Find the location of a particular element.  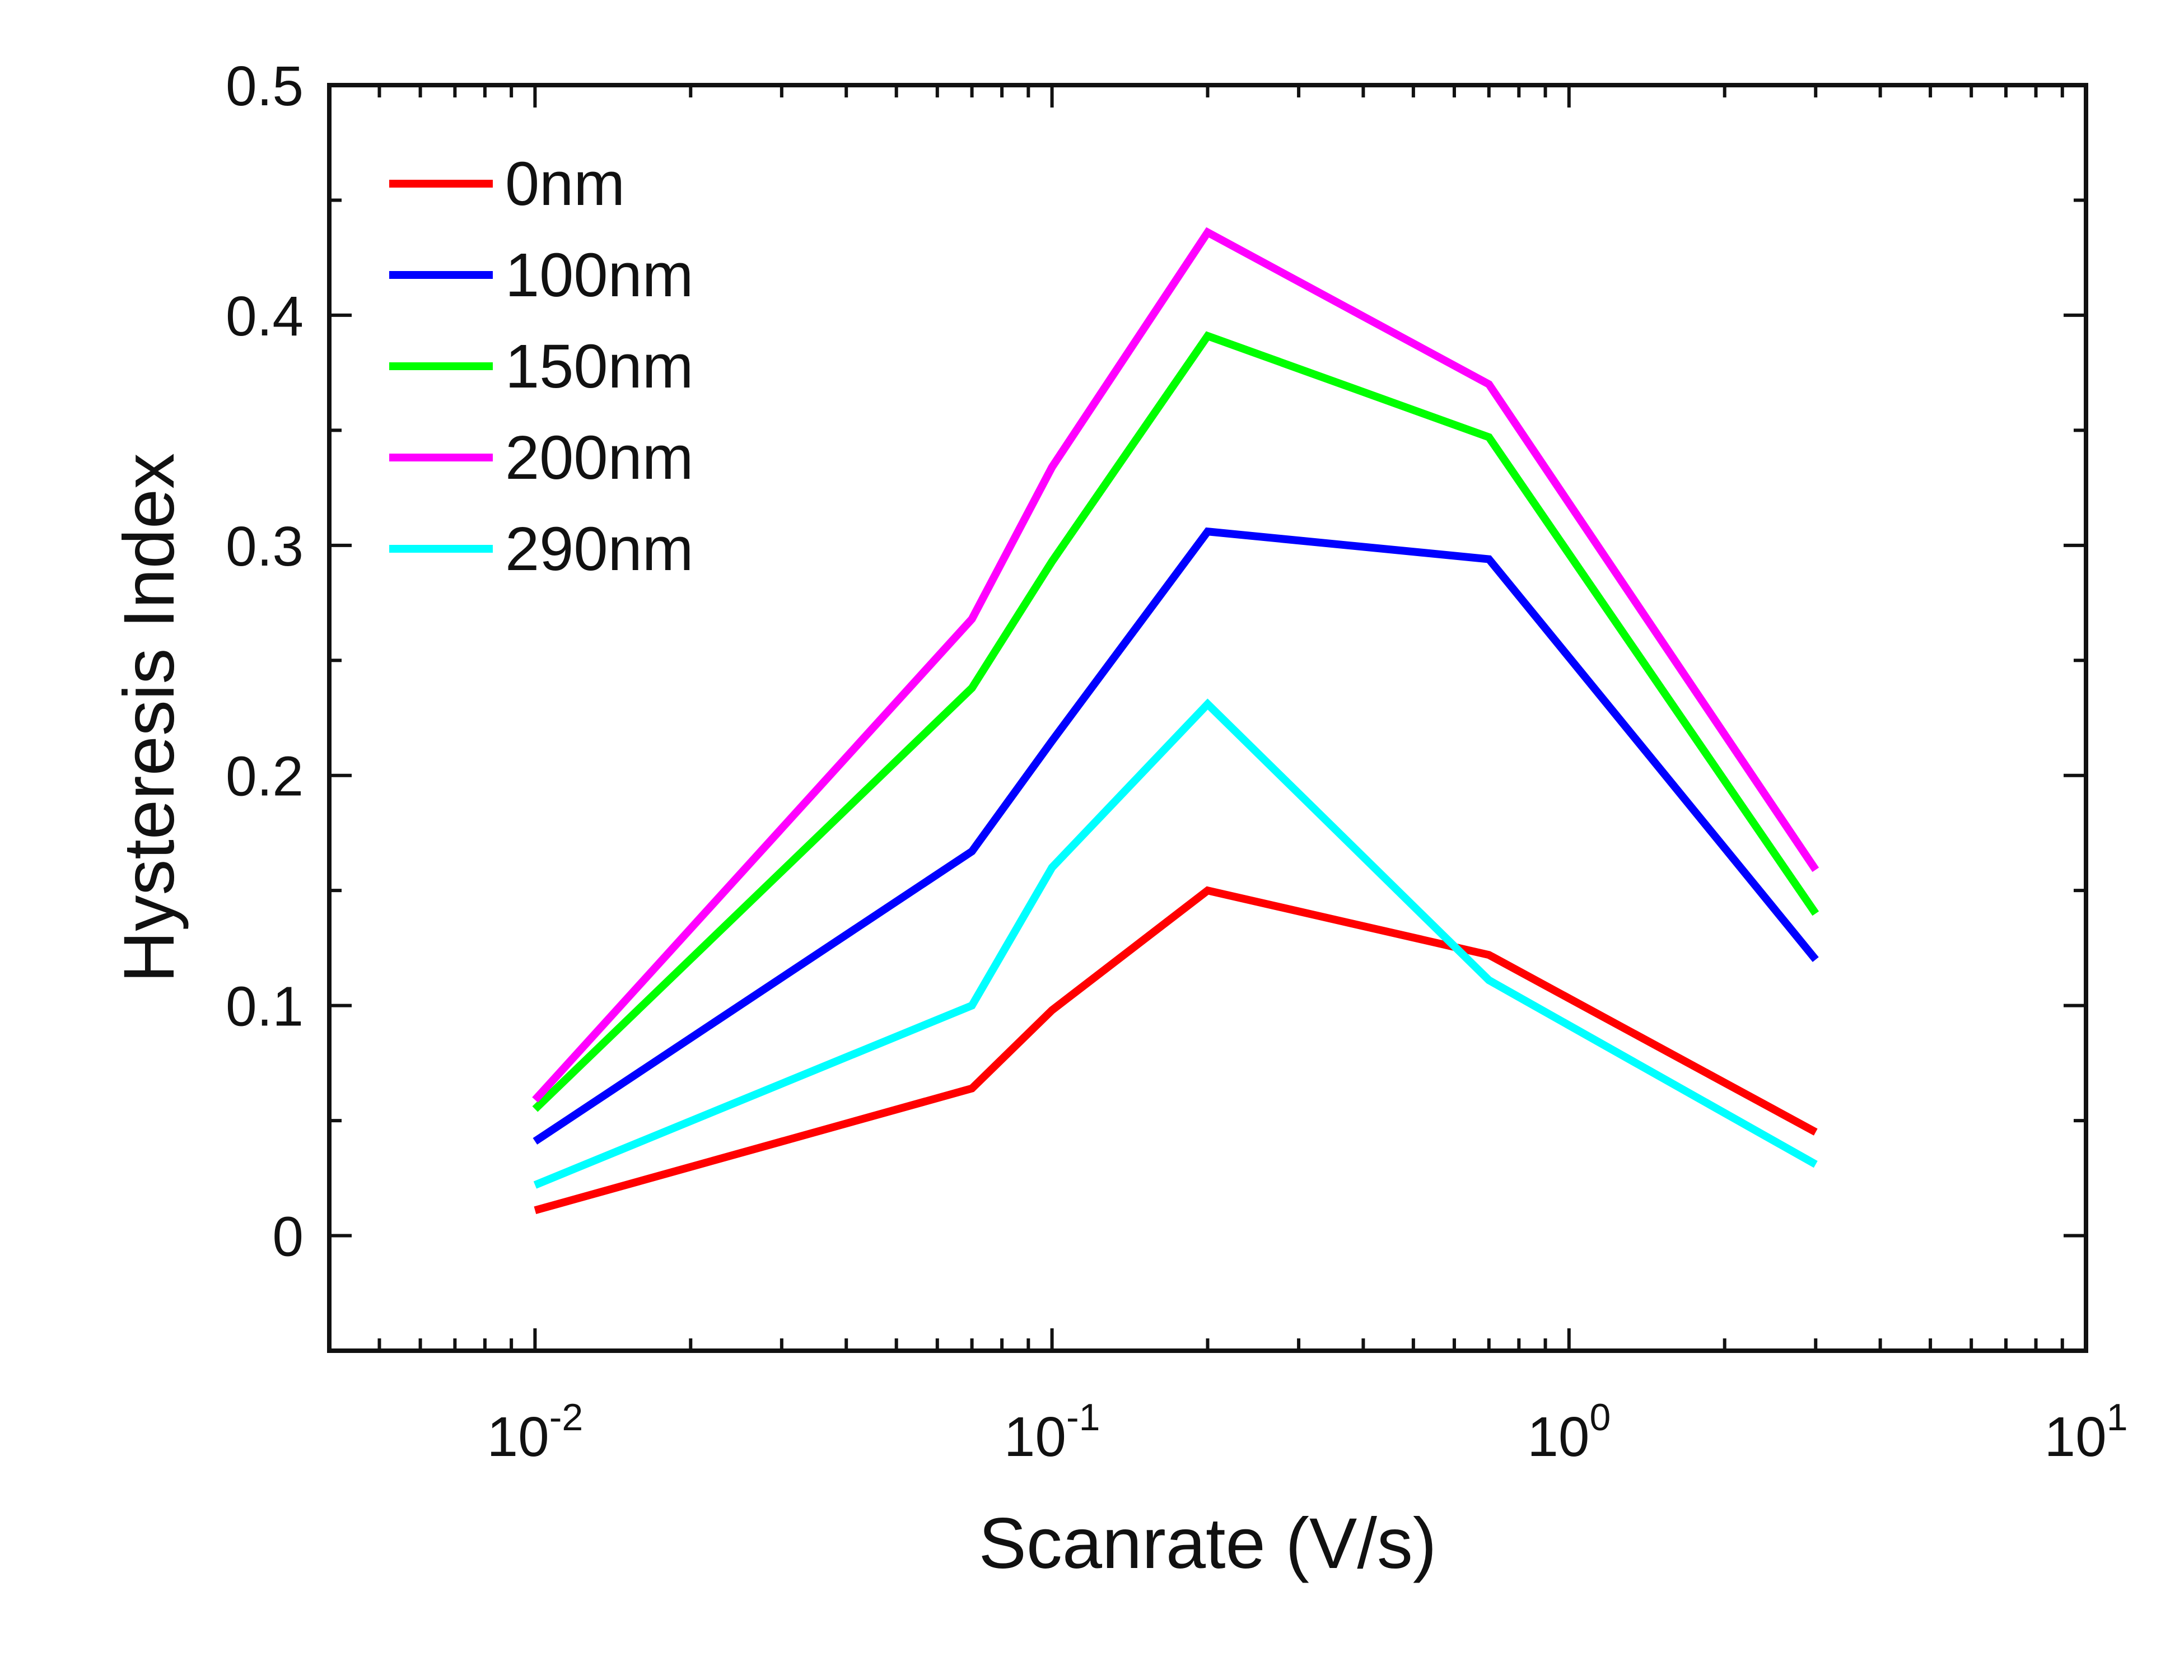

y-tick-label: 0 is located at coordinates (288, 1237).